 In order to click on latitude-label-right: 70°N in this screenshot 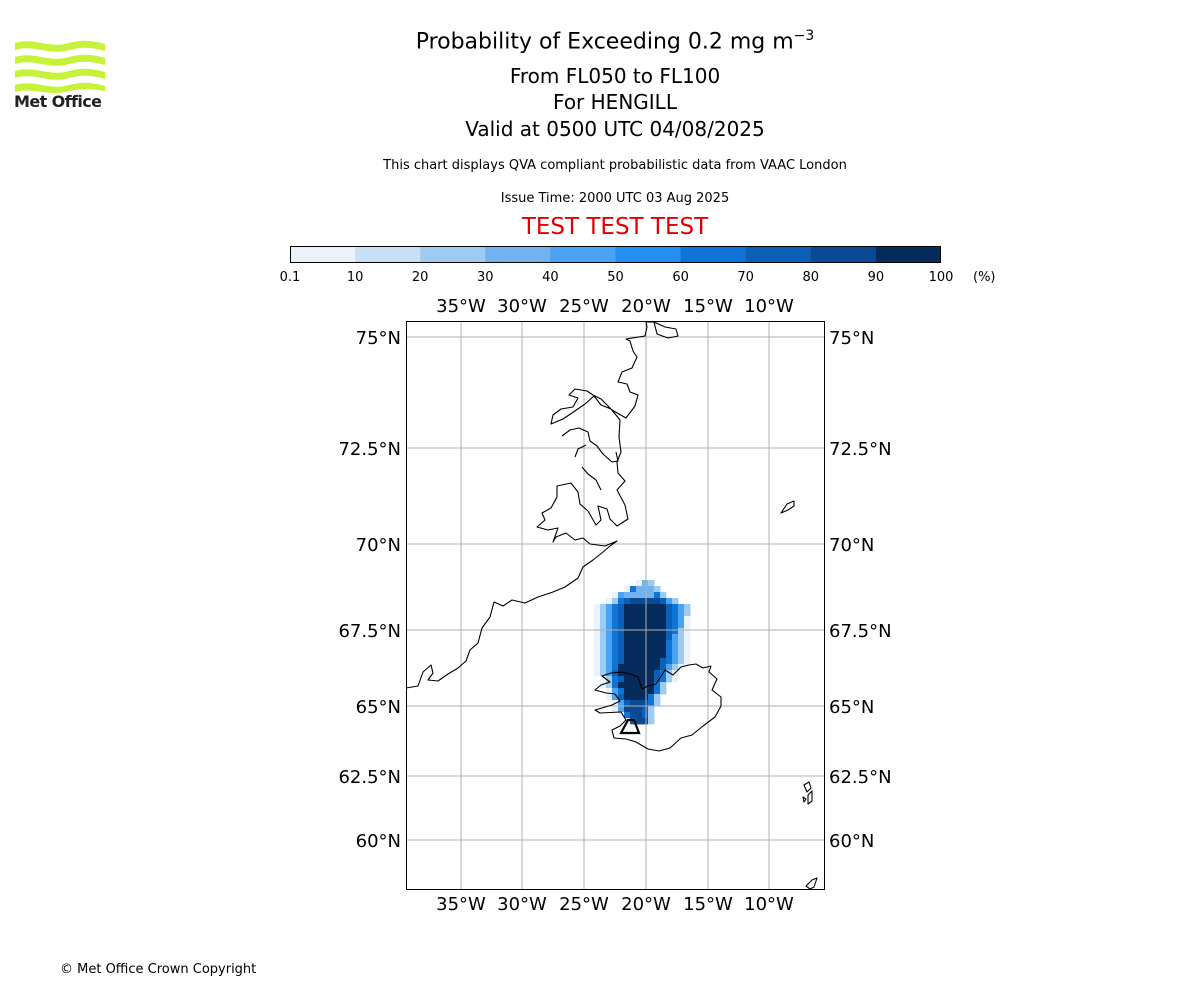, I will do `click(851, 545)`.